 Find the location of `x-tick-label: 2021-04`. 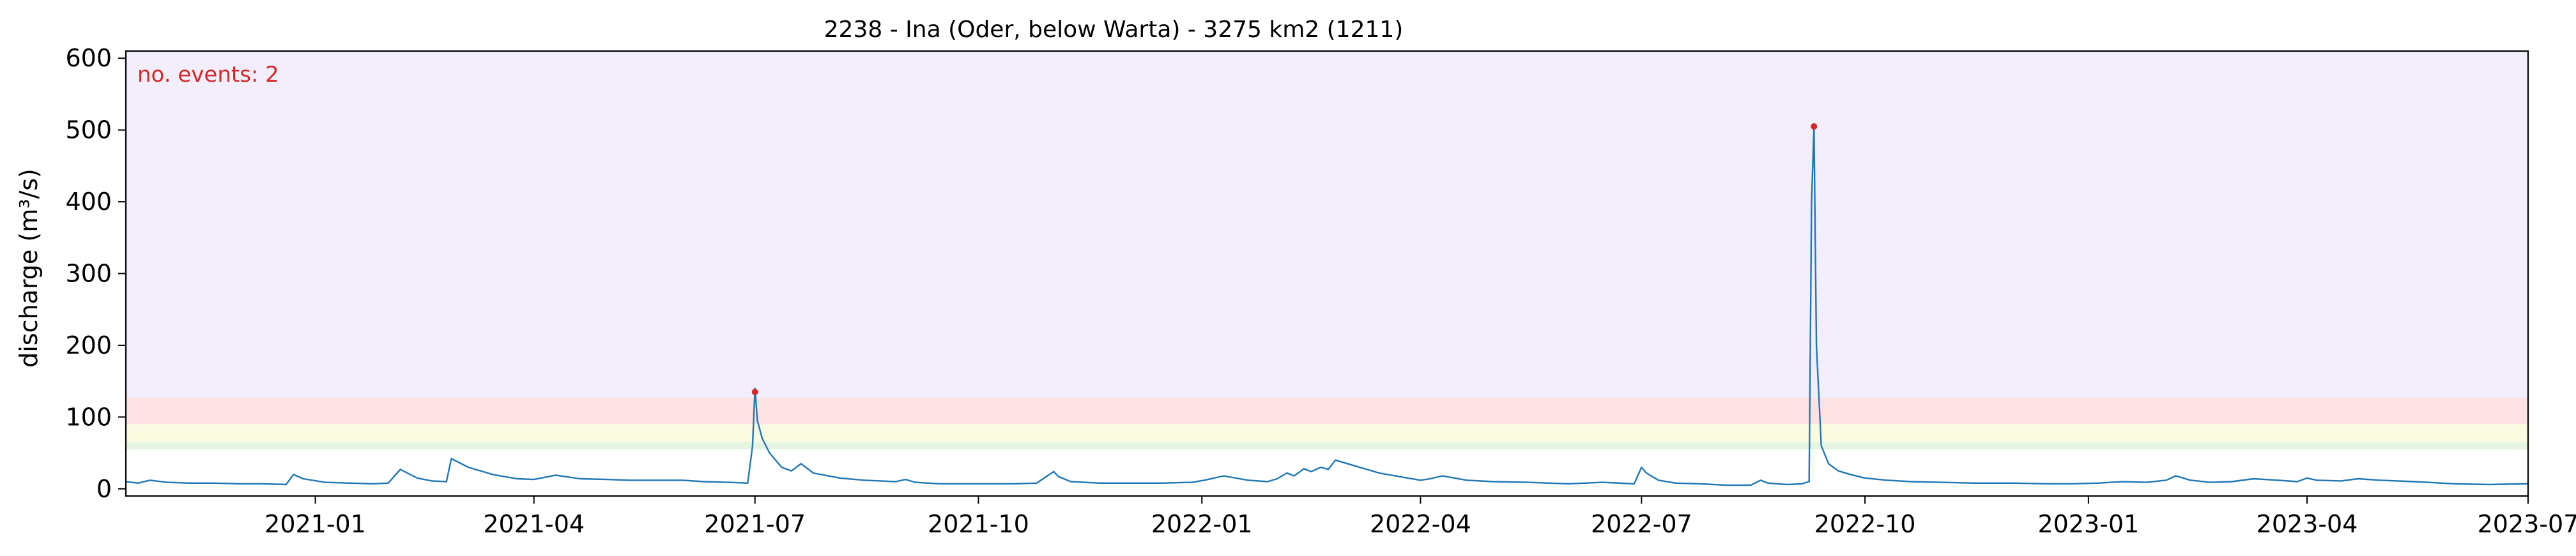

x-tick-label: 2021-04 is located at coordinates (534, 524).